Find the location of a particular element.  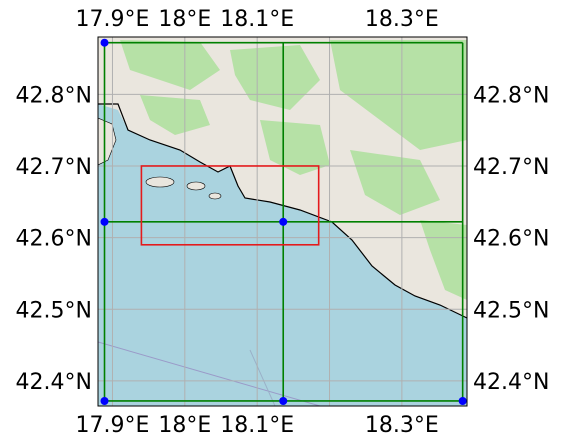

y-tick-label-right: 42.4°N is located at coordinates (511, 382).